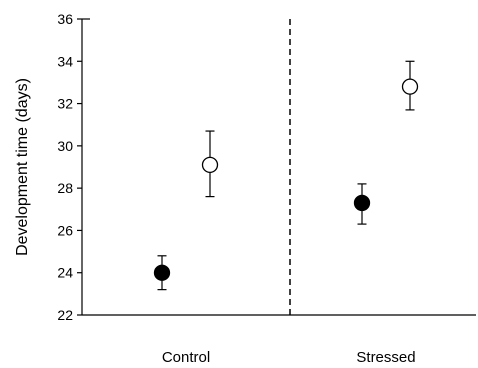 This screenshot has width=478, height=368. What do you see at coordinates (65, 230) in the screenshot?
I see `y-tick-label: 26` at bounding box center [65, 230].